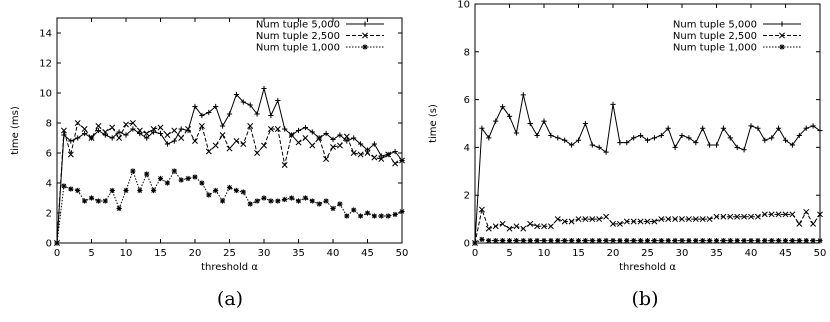 This screenshot has height=322, width=830. What do you see at coordinates (647, 267) in the screenshot?
I see `x-axis-label: threshold α` at bounding box center [647, 267].